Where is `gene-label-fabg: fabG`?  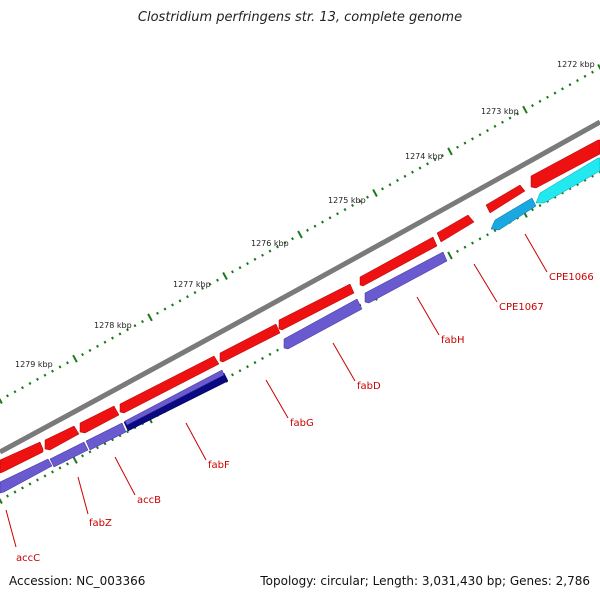
gene-label-fabg: fabG is located at coordinates (302, 423).